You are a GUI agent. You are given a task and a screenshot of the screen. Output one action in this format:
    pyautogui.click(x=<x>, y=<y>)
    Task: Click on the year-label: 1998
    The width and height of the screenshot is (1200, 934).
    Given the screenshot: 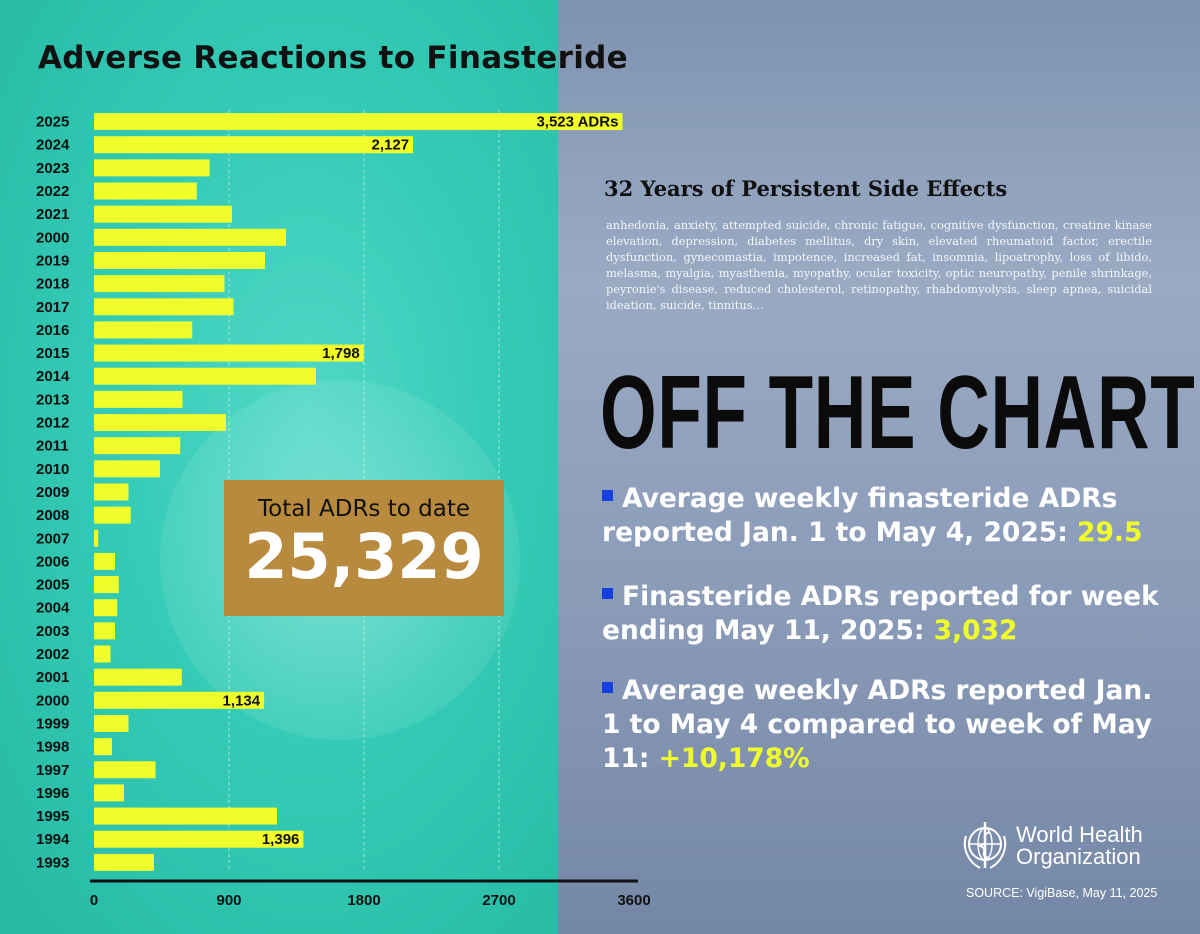 What is the action you would take?
    pyautogui.click(x=52, y=747)
    